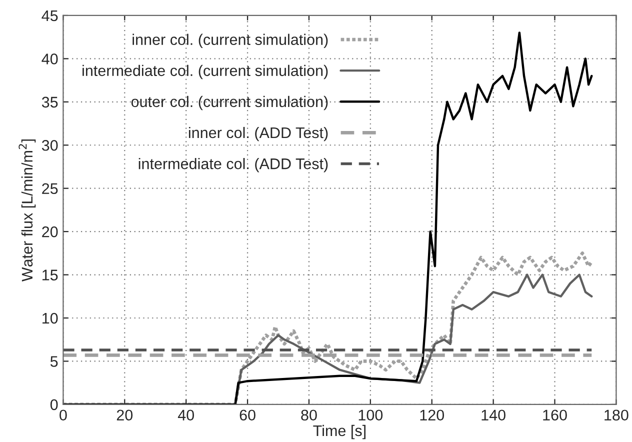 The width and height of the screenshot is (632, 442). I want to click on legend-label: inner col. (current simulation), so click(230, 41).